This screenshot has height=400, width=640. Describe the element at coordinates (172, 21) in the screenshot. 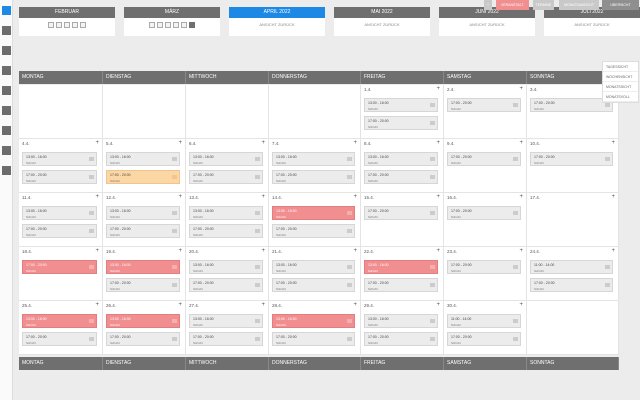

I see `month-tab: MÄRZ` at that location.